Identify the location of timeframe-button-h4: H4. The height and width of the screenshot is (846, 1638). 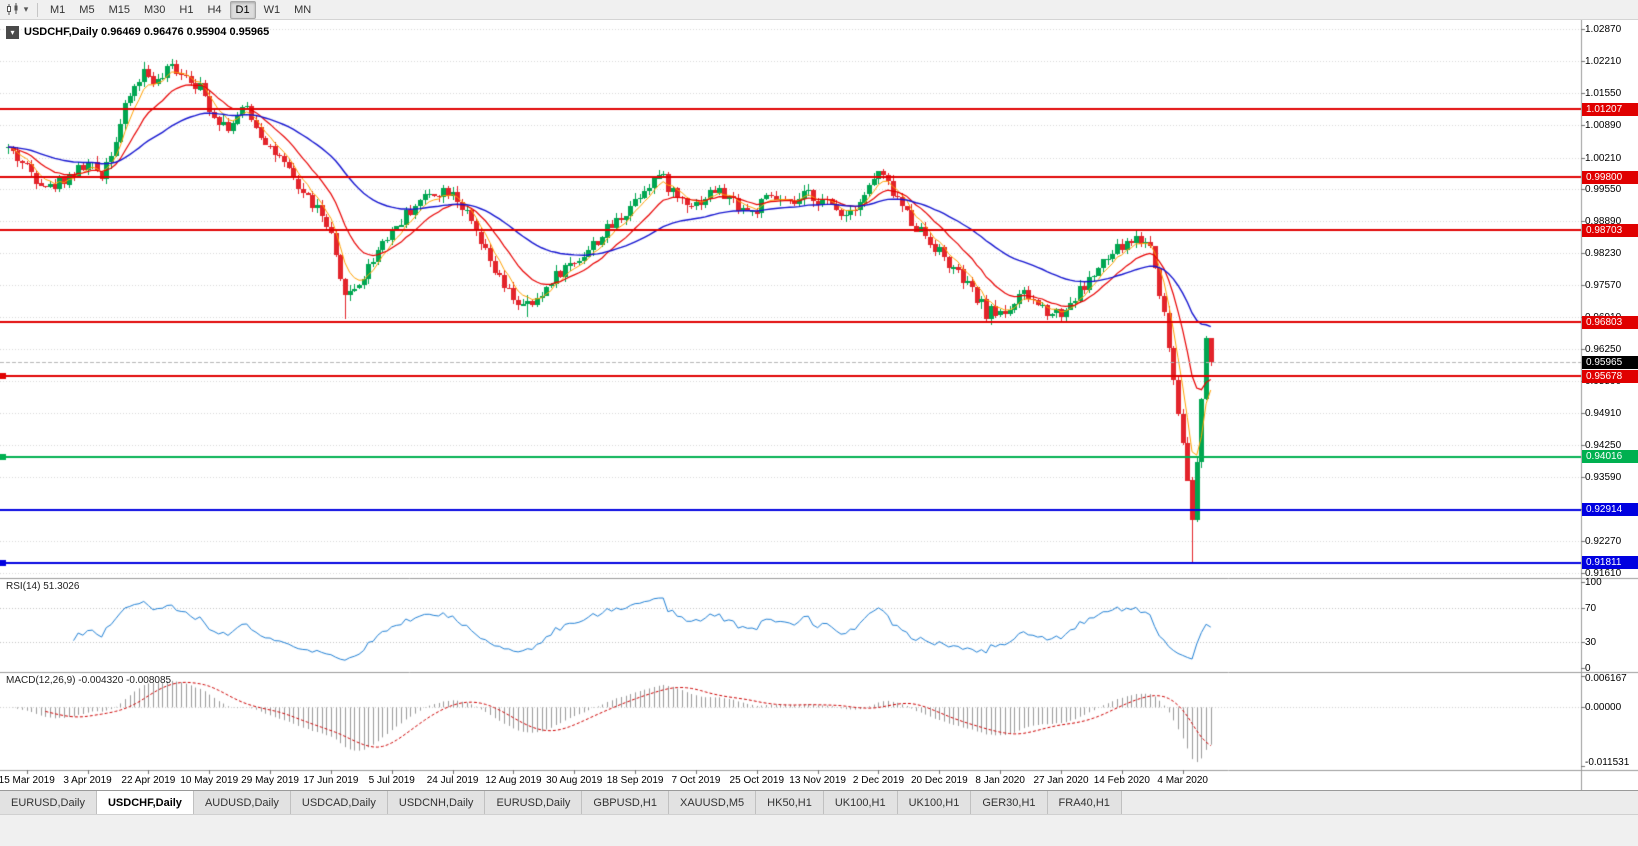
(214, 9).